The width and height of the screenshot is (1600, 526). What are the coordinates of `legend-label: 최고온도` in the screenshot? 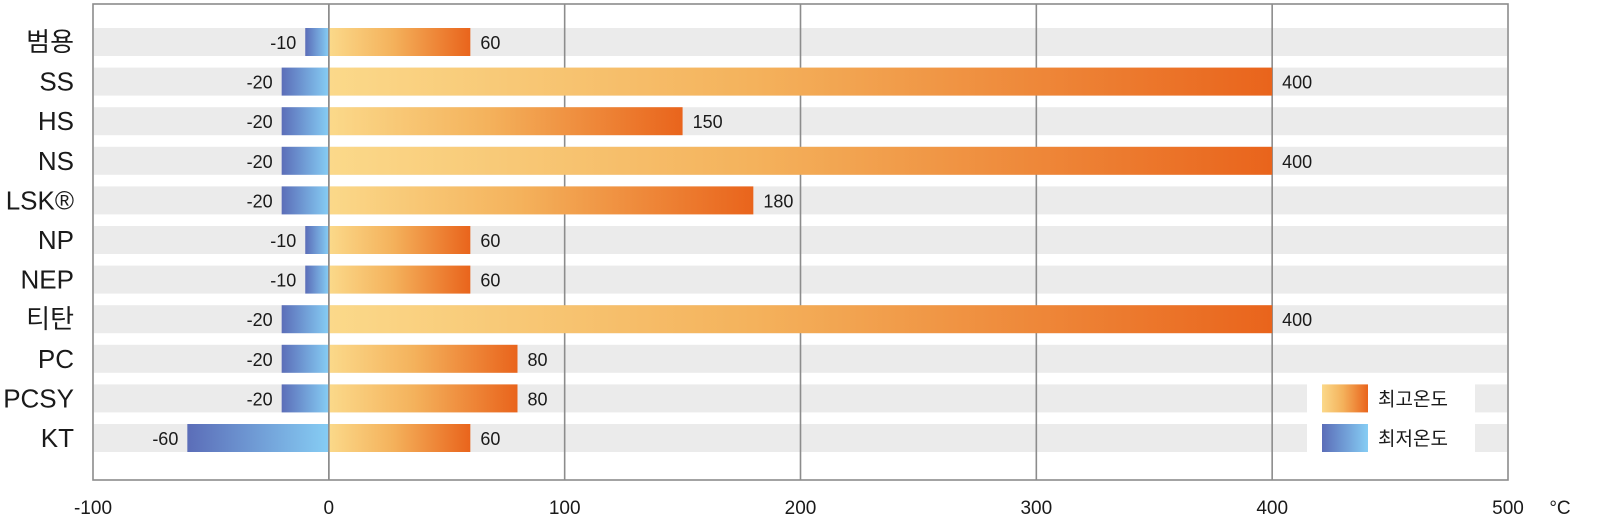 It's located at (1413, 399).